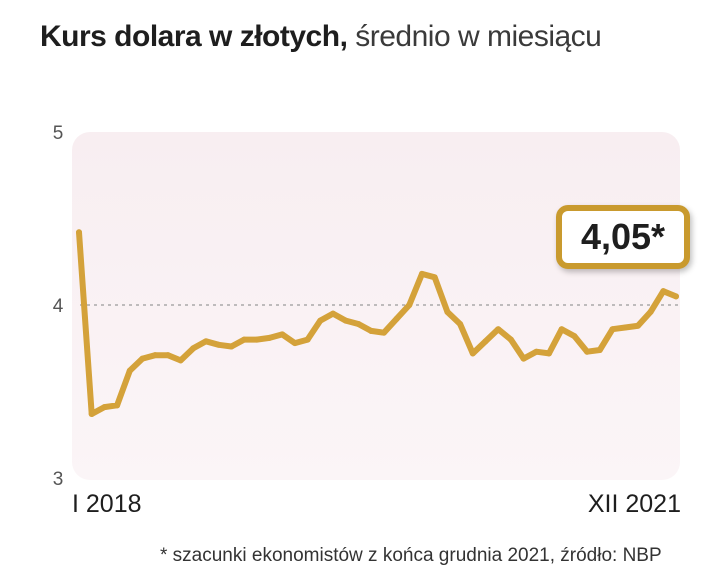 The width and height of the screenshot is (720, 577). What do you see at coordinates (58, 133) in the screenshot?
I see `y-tick-label: 5` at bounding box center [58, 133].